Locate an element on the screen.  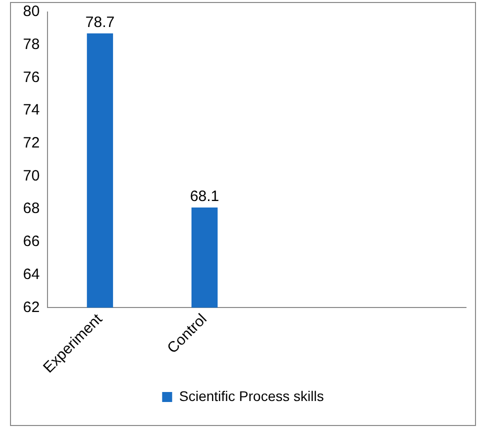
y-tick-label: 72 is located at coordinates (31, 143).